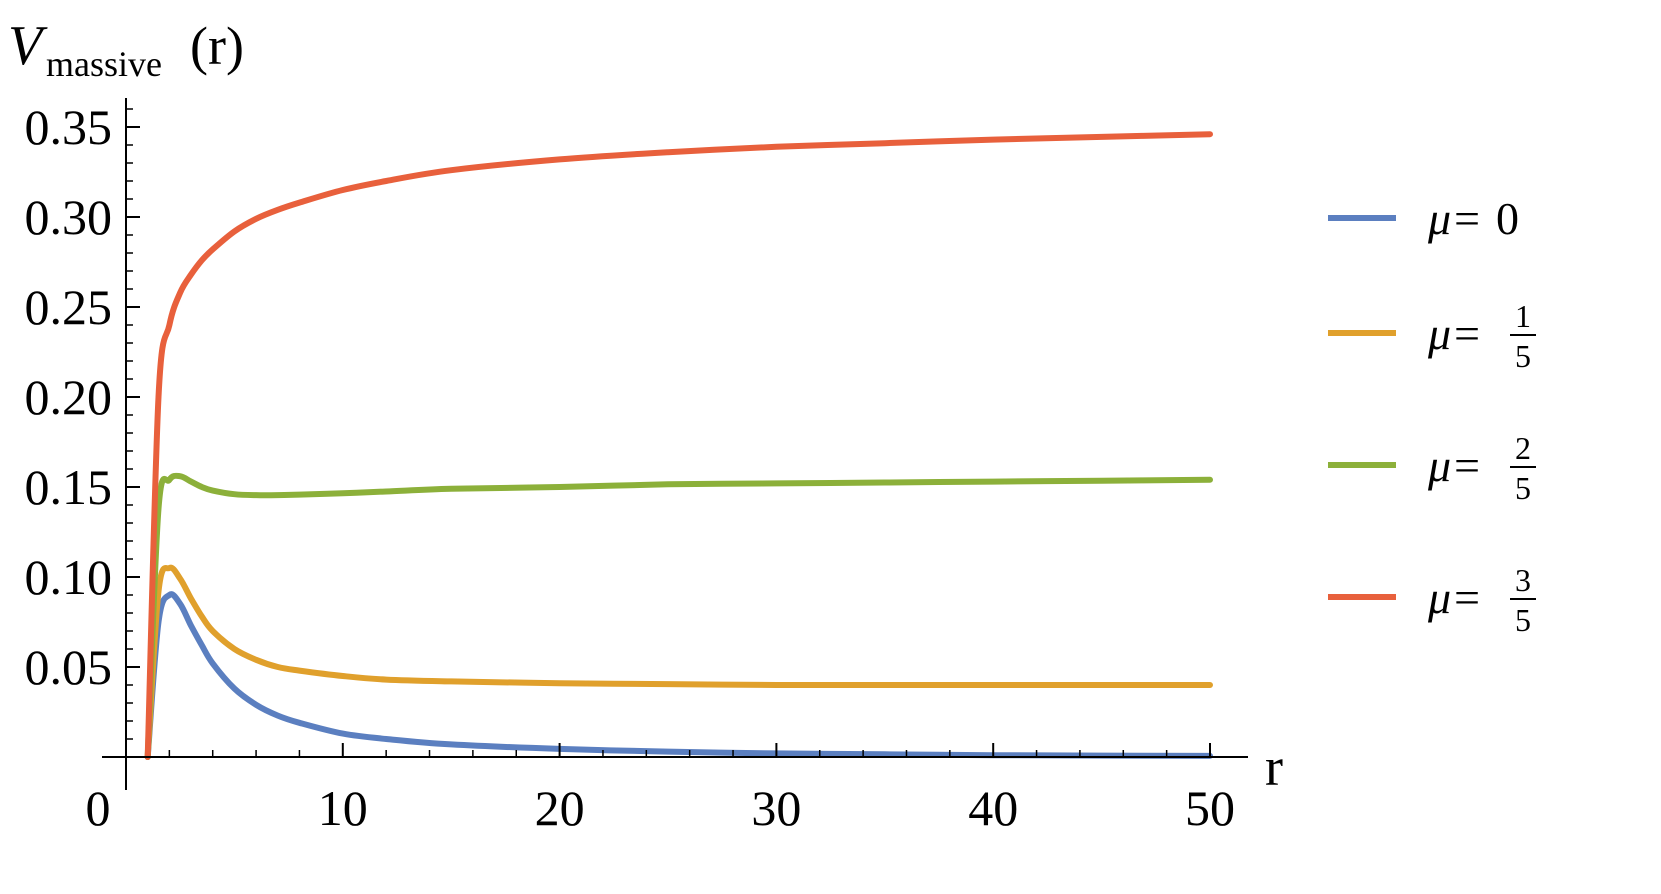 The image size is (1661, 894). What do you see at coordinates (98, 808) in the screenshot?
I see `x-tick-label: 0` at bounding box center [98, 808].